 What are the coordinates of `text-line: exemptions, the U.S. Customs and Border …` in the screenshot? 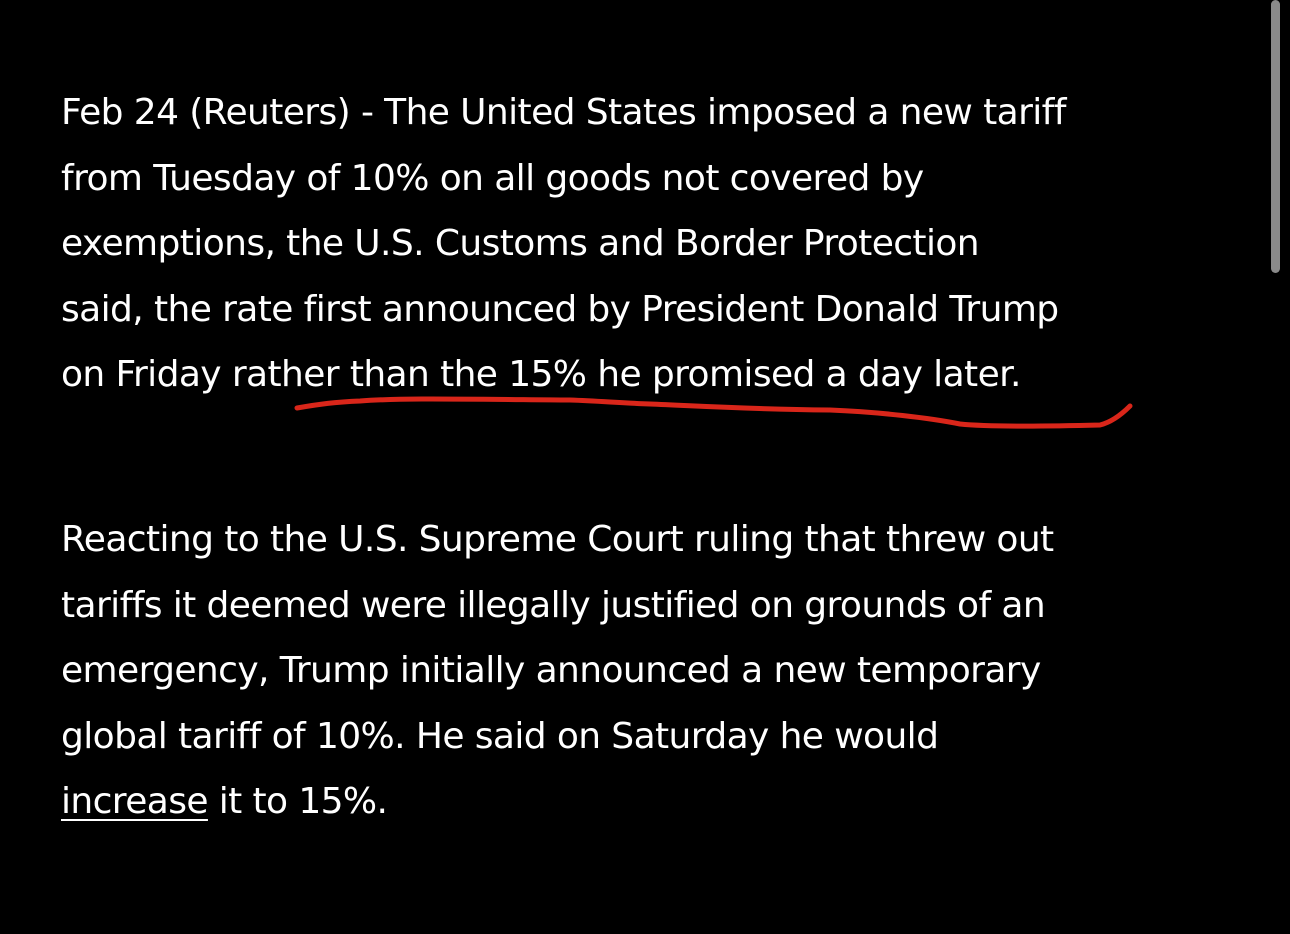 It's located at (520, 243).